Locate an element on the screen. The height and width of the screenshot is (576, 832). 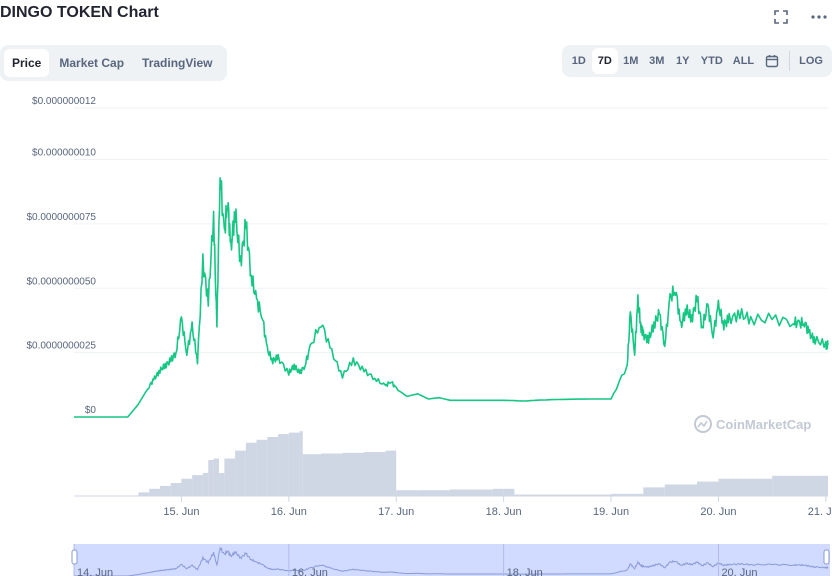
watermark-text: CoinMarketCap is located at coordinates (763, 424).